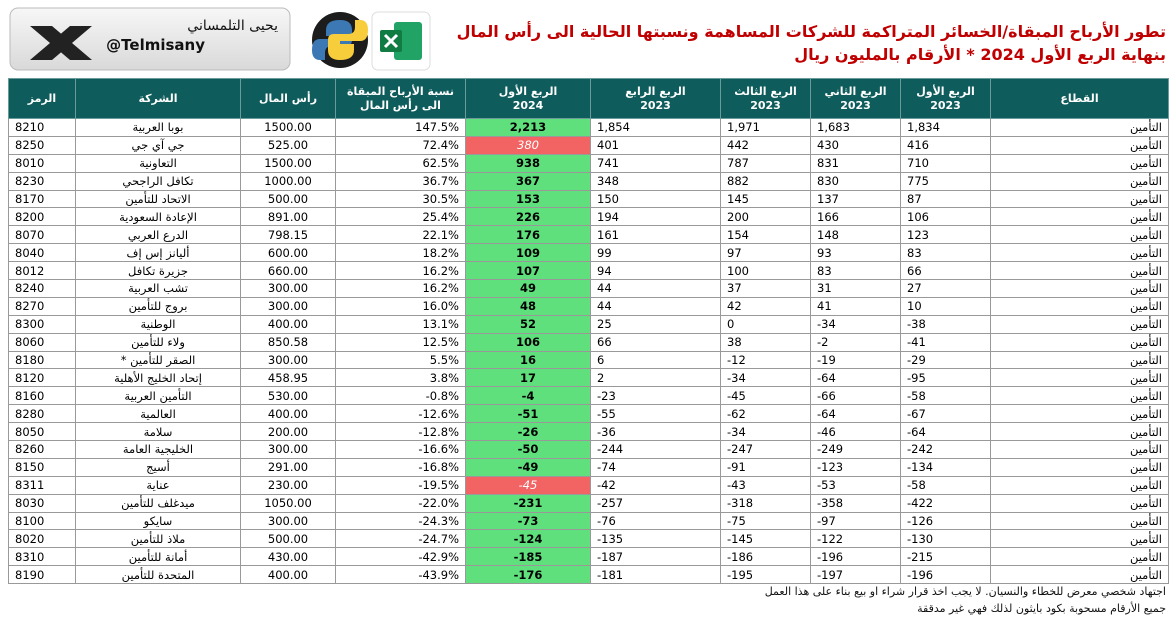 The image size is (1176, 620). I want to click on table-cell: -66, so click(855, 396).